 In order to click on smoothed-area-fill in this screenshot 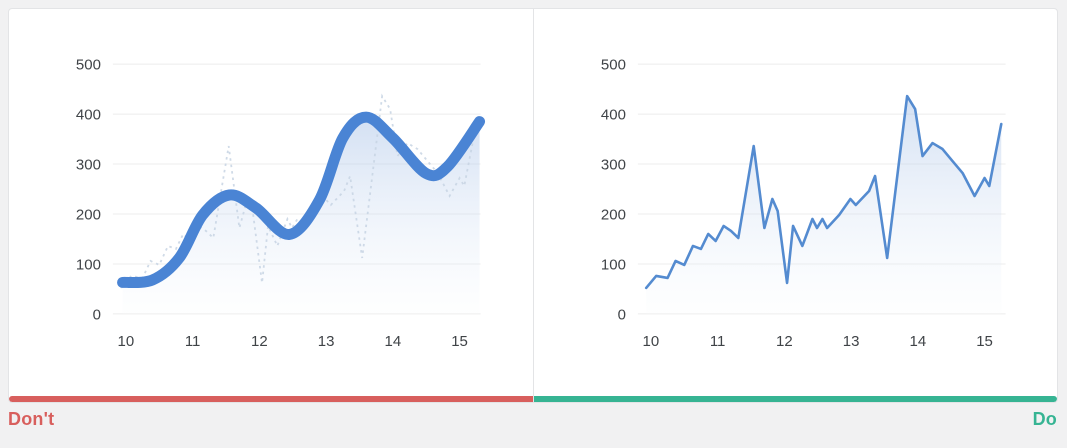, I will do `click(301, 215)`.